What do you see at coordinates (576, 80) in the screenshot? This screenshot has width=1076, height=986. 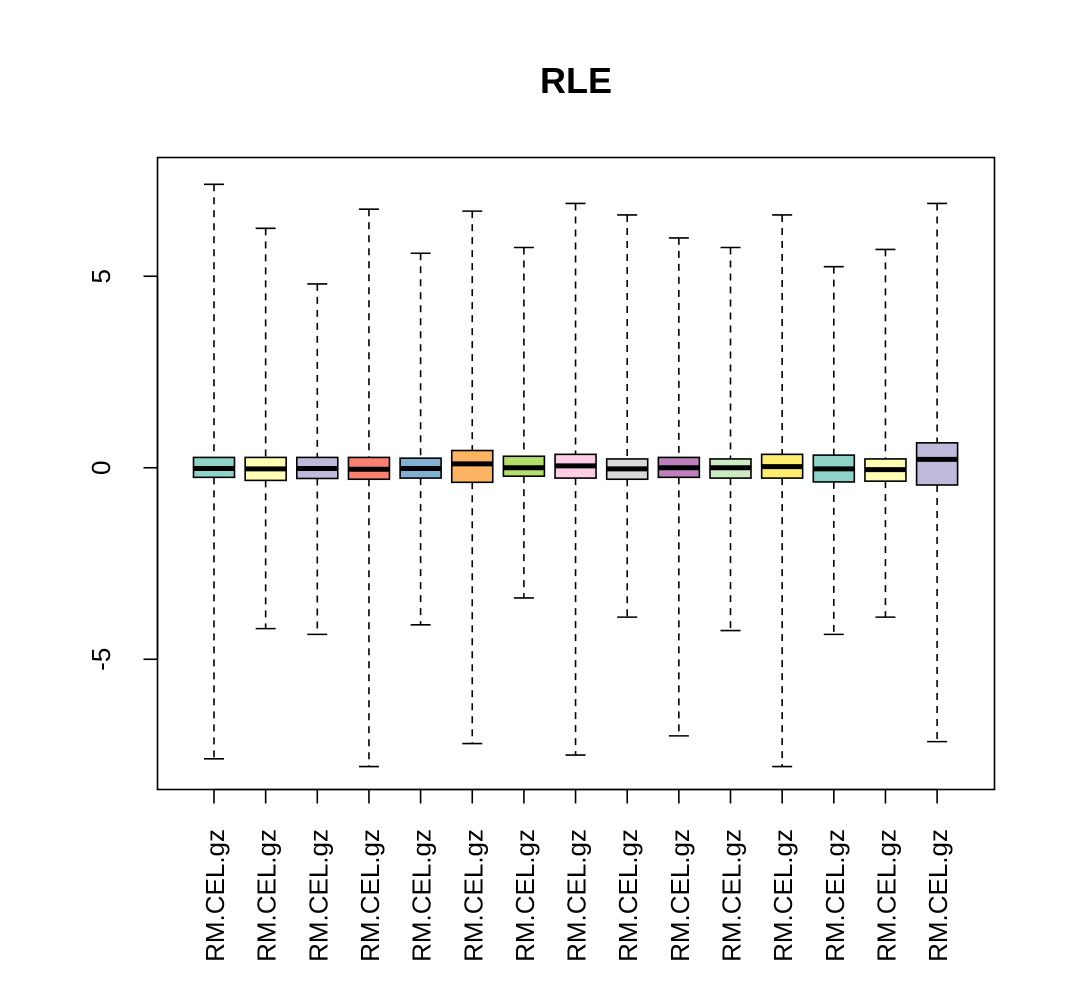 I see `chart-title: RLE` at bounding box center [576, 80].